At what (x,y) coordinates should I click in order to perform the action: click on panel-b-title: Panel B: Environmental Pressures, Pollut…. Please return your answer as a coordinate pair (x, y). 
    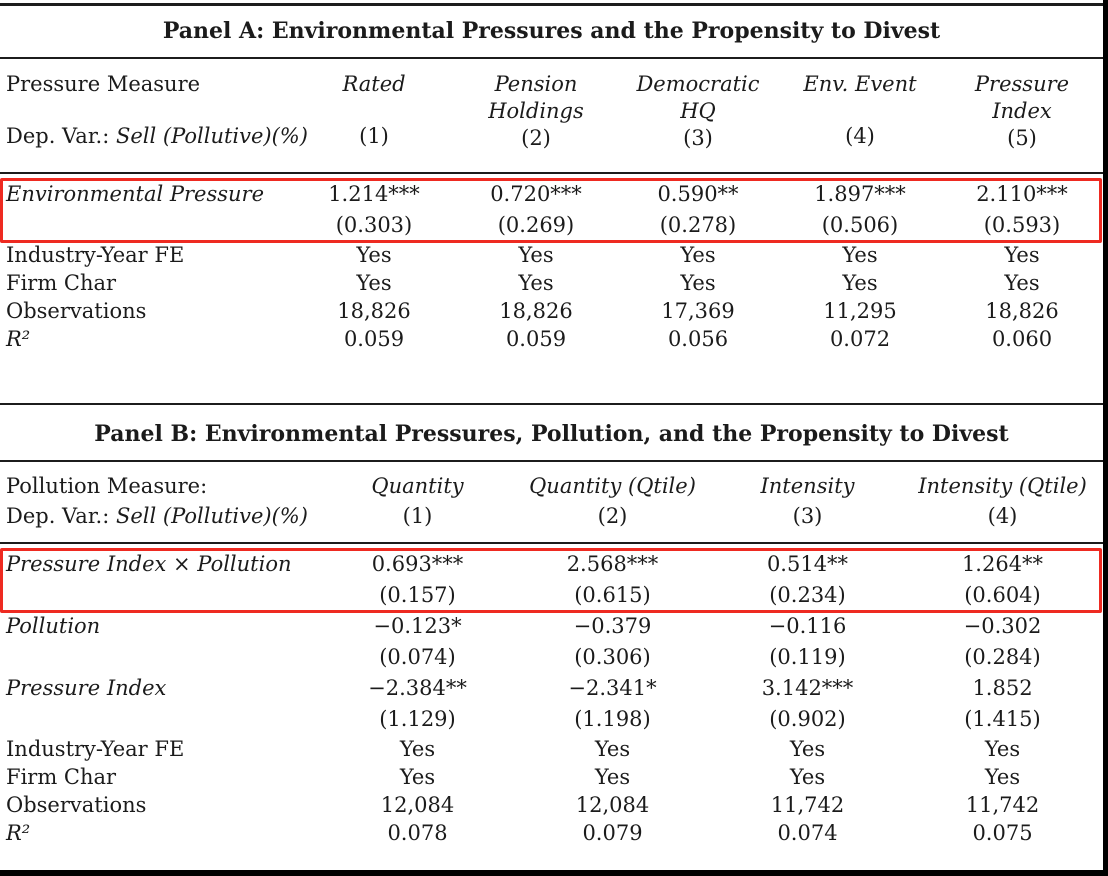
    Looking at the image, I should click on (551, 434).